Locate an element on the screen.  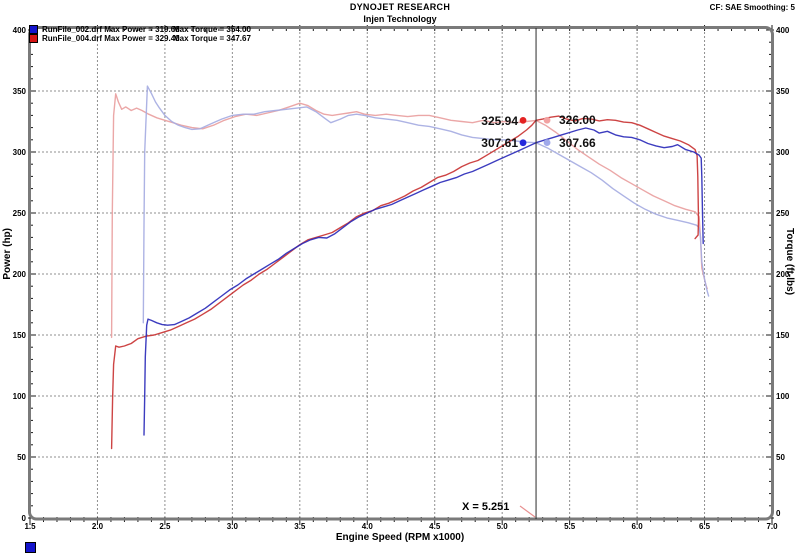
run004-maxtorque-label: Max Torque = 347.67 is located at coordinates (212, 38).